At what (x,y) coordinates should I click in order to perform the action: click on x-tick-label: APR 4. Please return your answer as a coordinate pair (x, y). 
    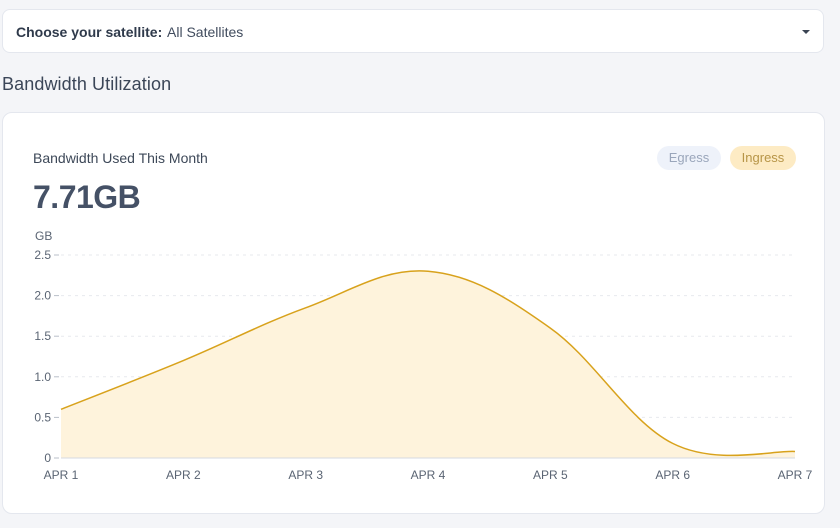
    Looking at the image, I should click on (428, 475).